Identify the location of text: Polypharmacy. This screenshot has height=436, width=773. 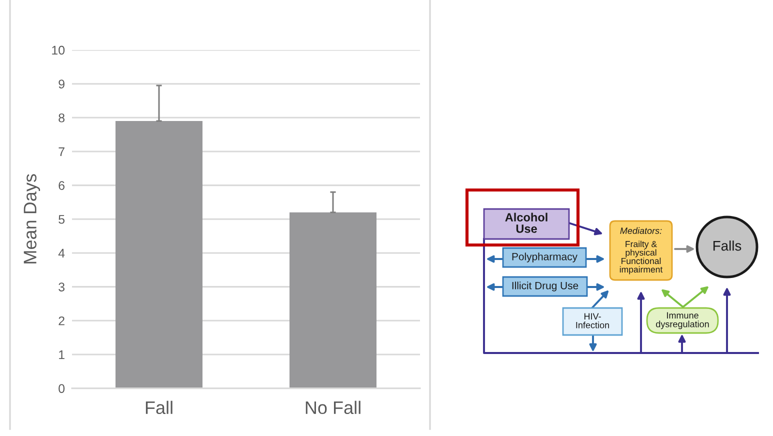
(545, 257).